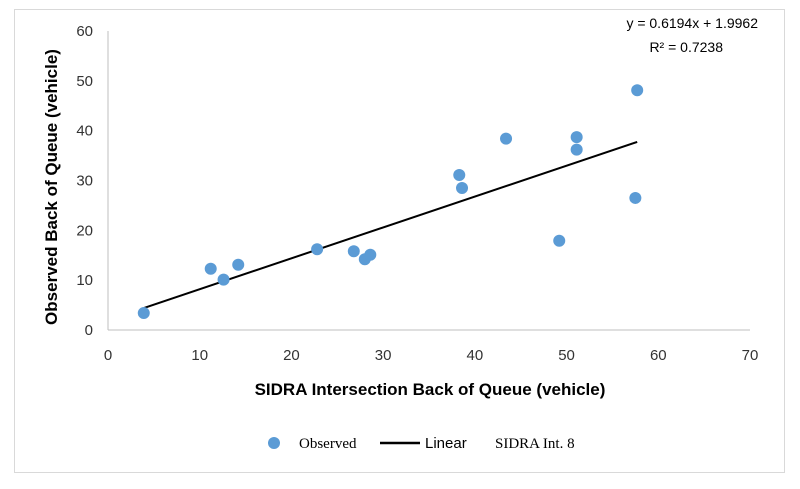 This screenshot has height=489, width=800. I want to click on legend-linear-label: Linear, so click(446, 443).